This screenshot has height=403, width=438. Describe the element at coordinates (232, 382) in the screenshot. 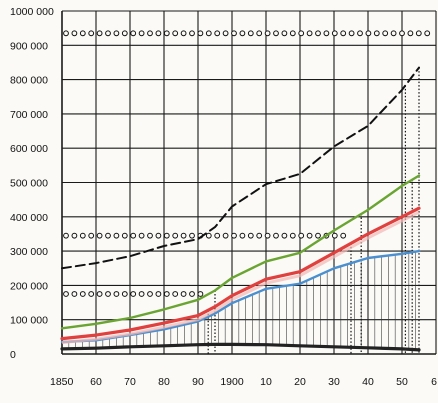

I see `x-tick-label: 1900` at that location.